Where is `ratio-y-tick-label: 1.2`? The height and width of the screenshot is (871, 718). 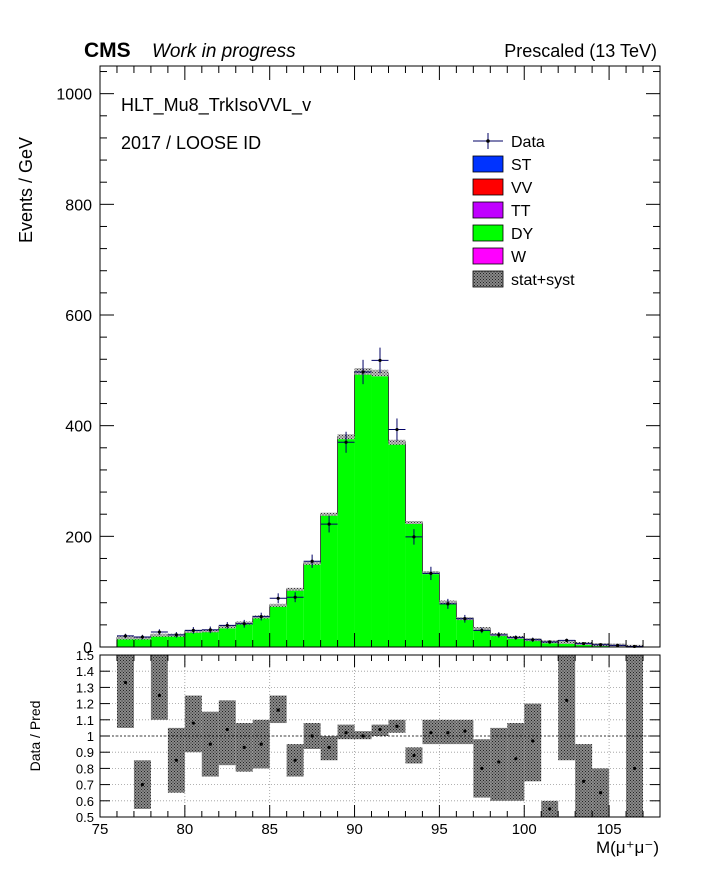
ratio-y-tick-label: 1.2 is located at coordinates (85, 704).